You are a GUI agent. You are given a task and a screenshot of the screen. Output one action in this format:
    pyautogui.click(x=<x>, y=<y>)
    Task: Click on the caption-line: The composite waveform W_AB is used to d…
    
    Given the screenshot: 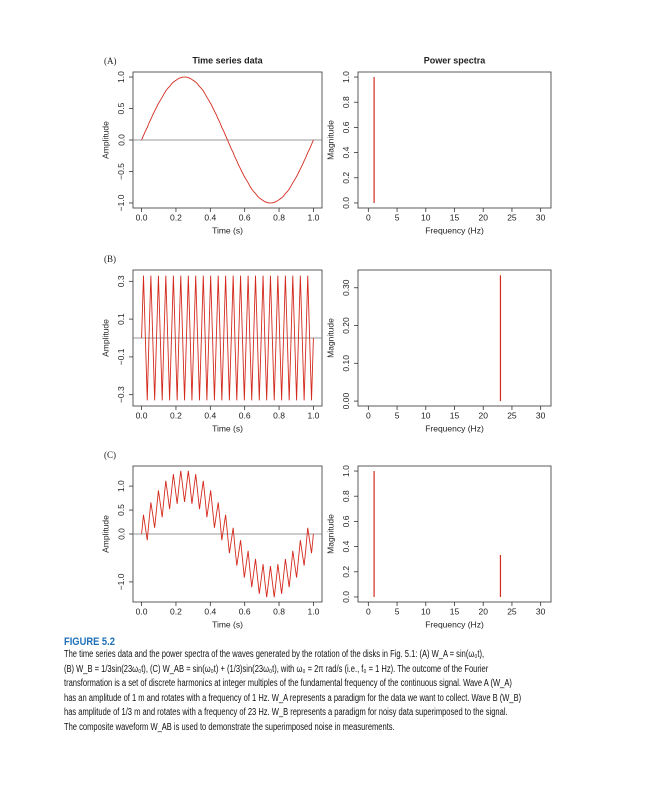 What is the action you would take?
    pyautogui.click(x=229, y=727)
    